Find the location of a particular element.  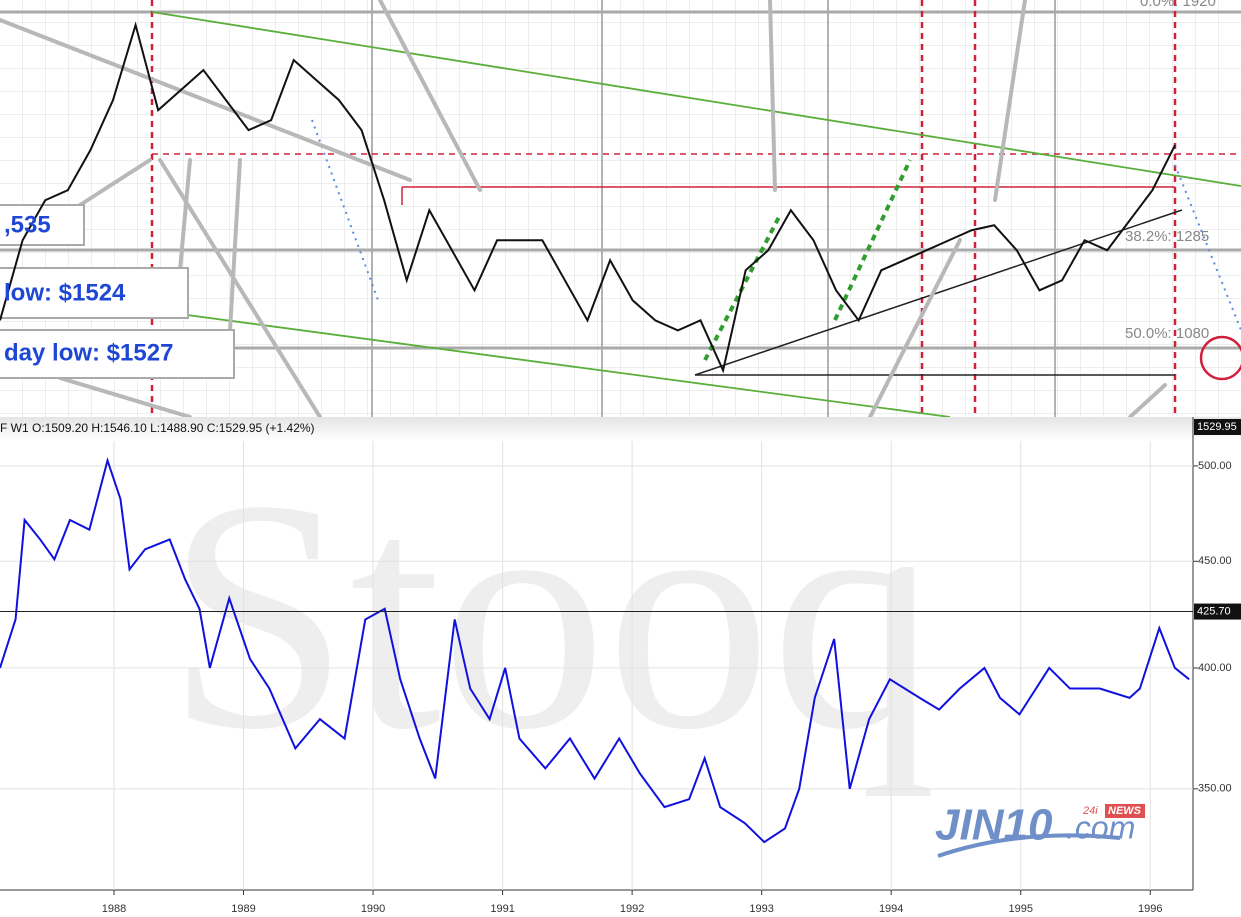

y-tick-label: 500.00 is located at coordinates (1215, 466).